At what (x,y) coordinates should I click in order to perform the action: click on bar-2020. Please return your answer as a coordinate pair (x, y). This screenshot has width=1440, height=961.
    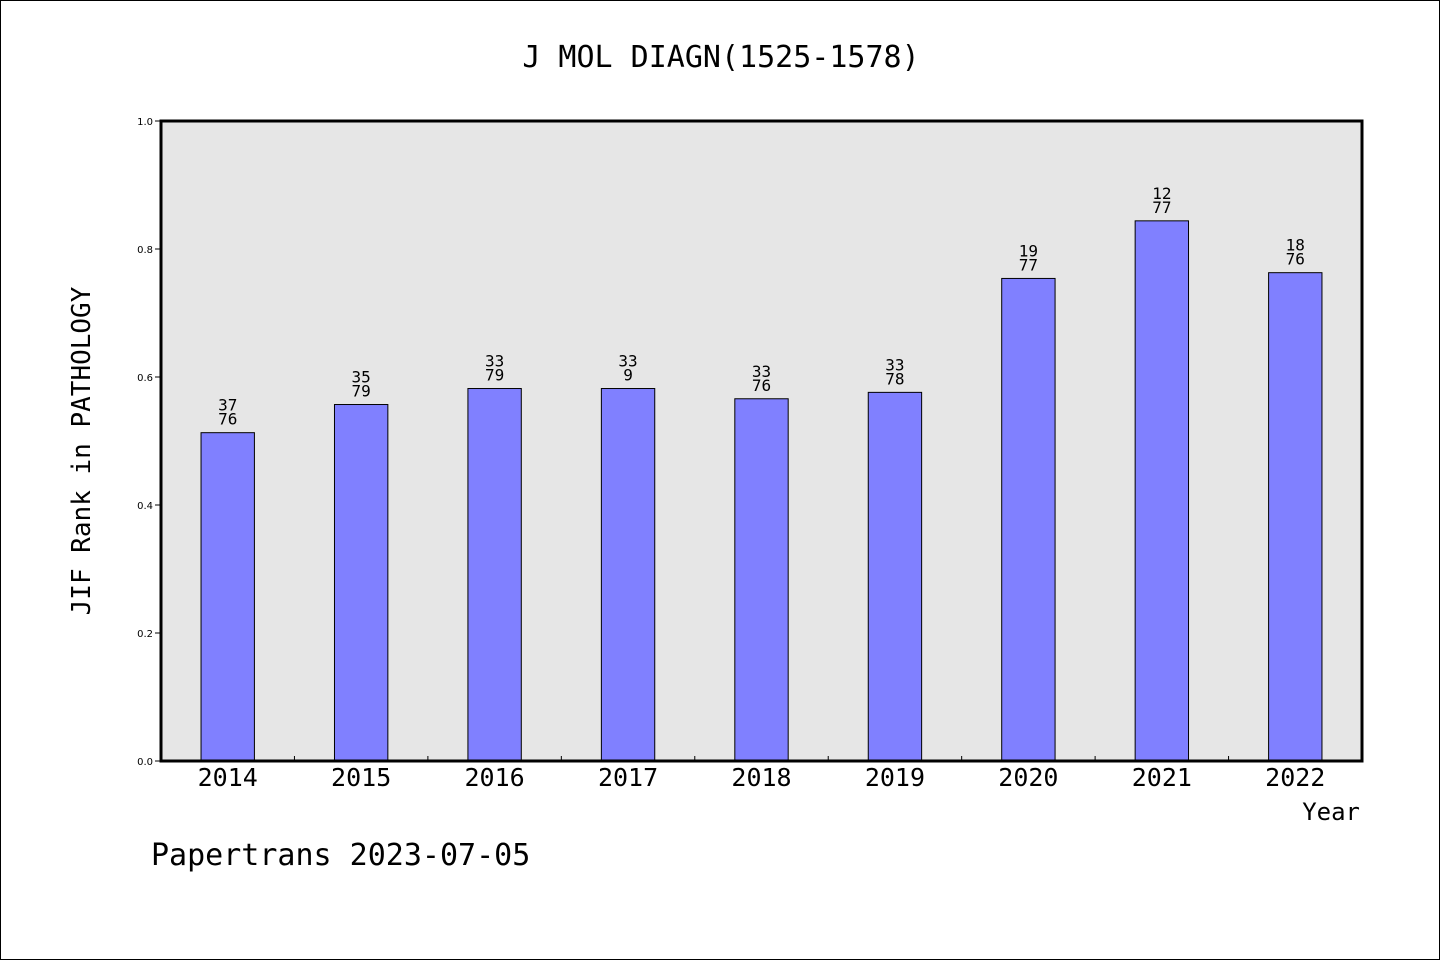
    Looking at the image, I should click on (1028, 519).